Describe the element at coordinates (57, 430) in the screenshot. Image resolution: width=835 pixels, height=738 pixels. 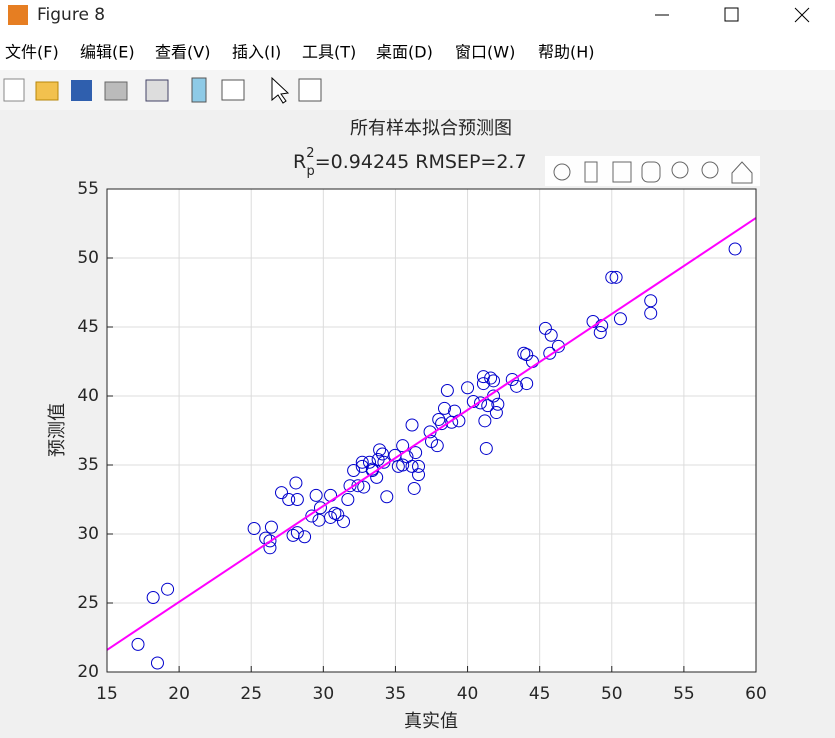
I see `y-axis-label: 预测值` at that location.